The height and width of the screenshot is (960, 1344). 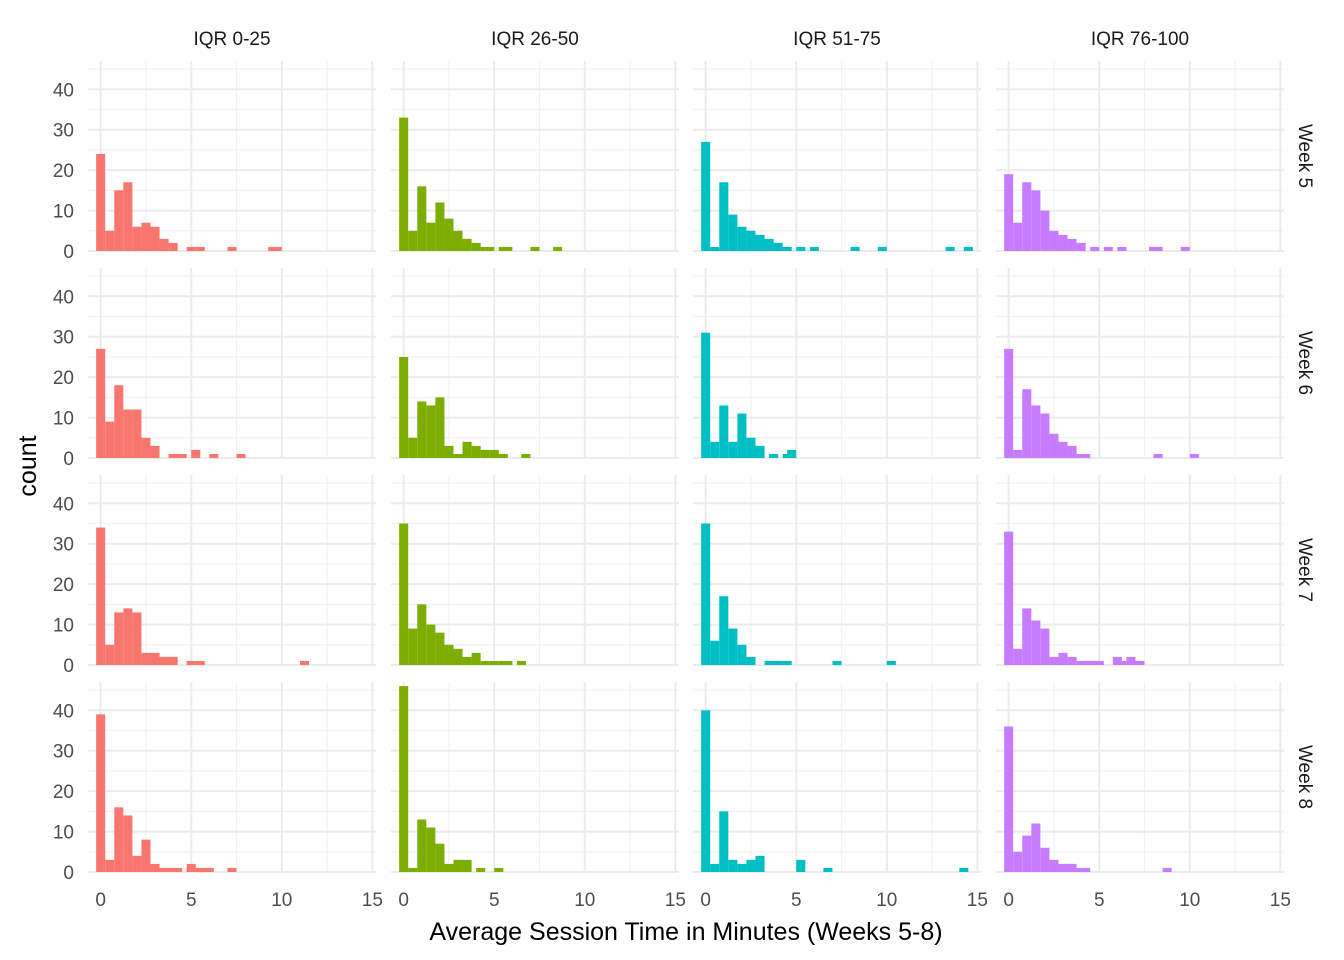 What do you see at coordinates (63, 752) in the screenshot?
I see `y-tick-label: 30` at bounding box center [63, 752].